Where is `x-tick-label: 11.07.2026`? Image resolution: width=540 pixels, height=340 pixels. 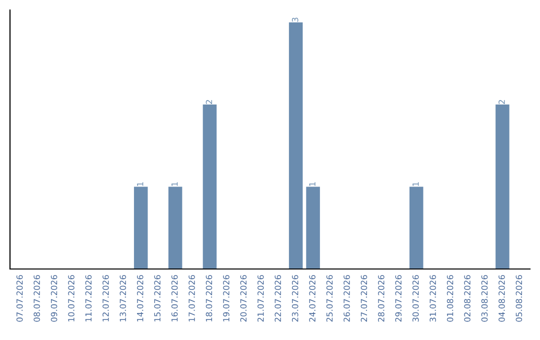
x-tick-label: 11.07.2026 is located at coordinates (88, 298).